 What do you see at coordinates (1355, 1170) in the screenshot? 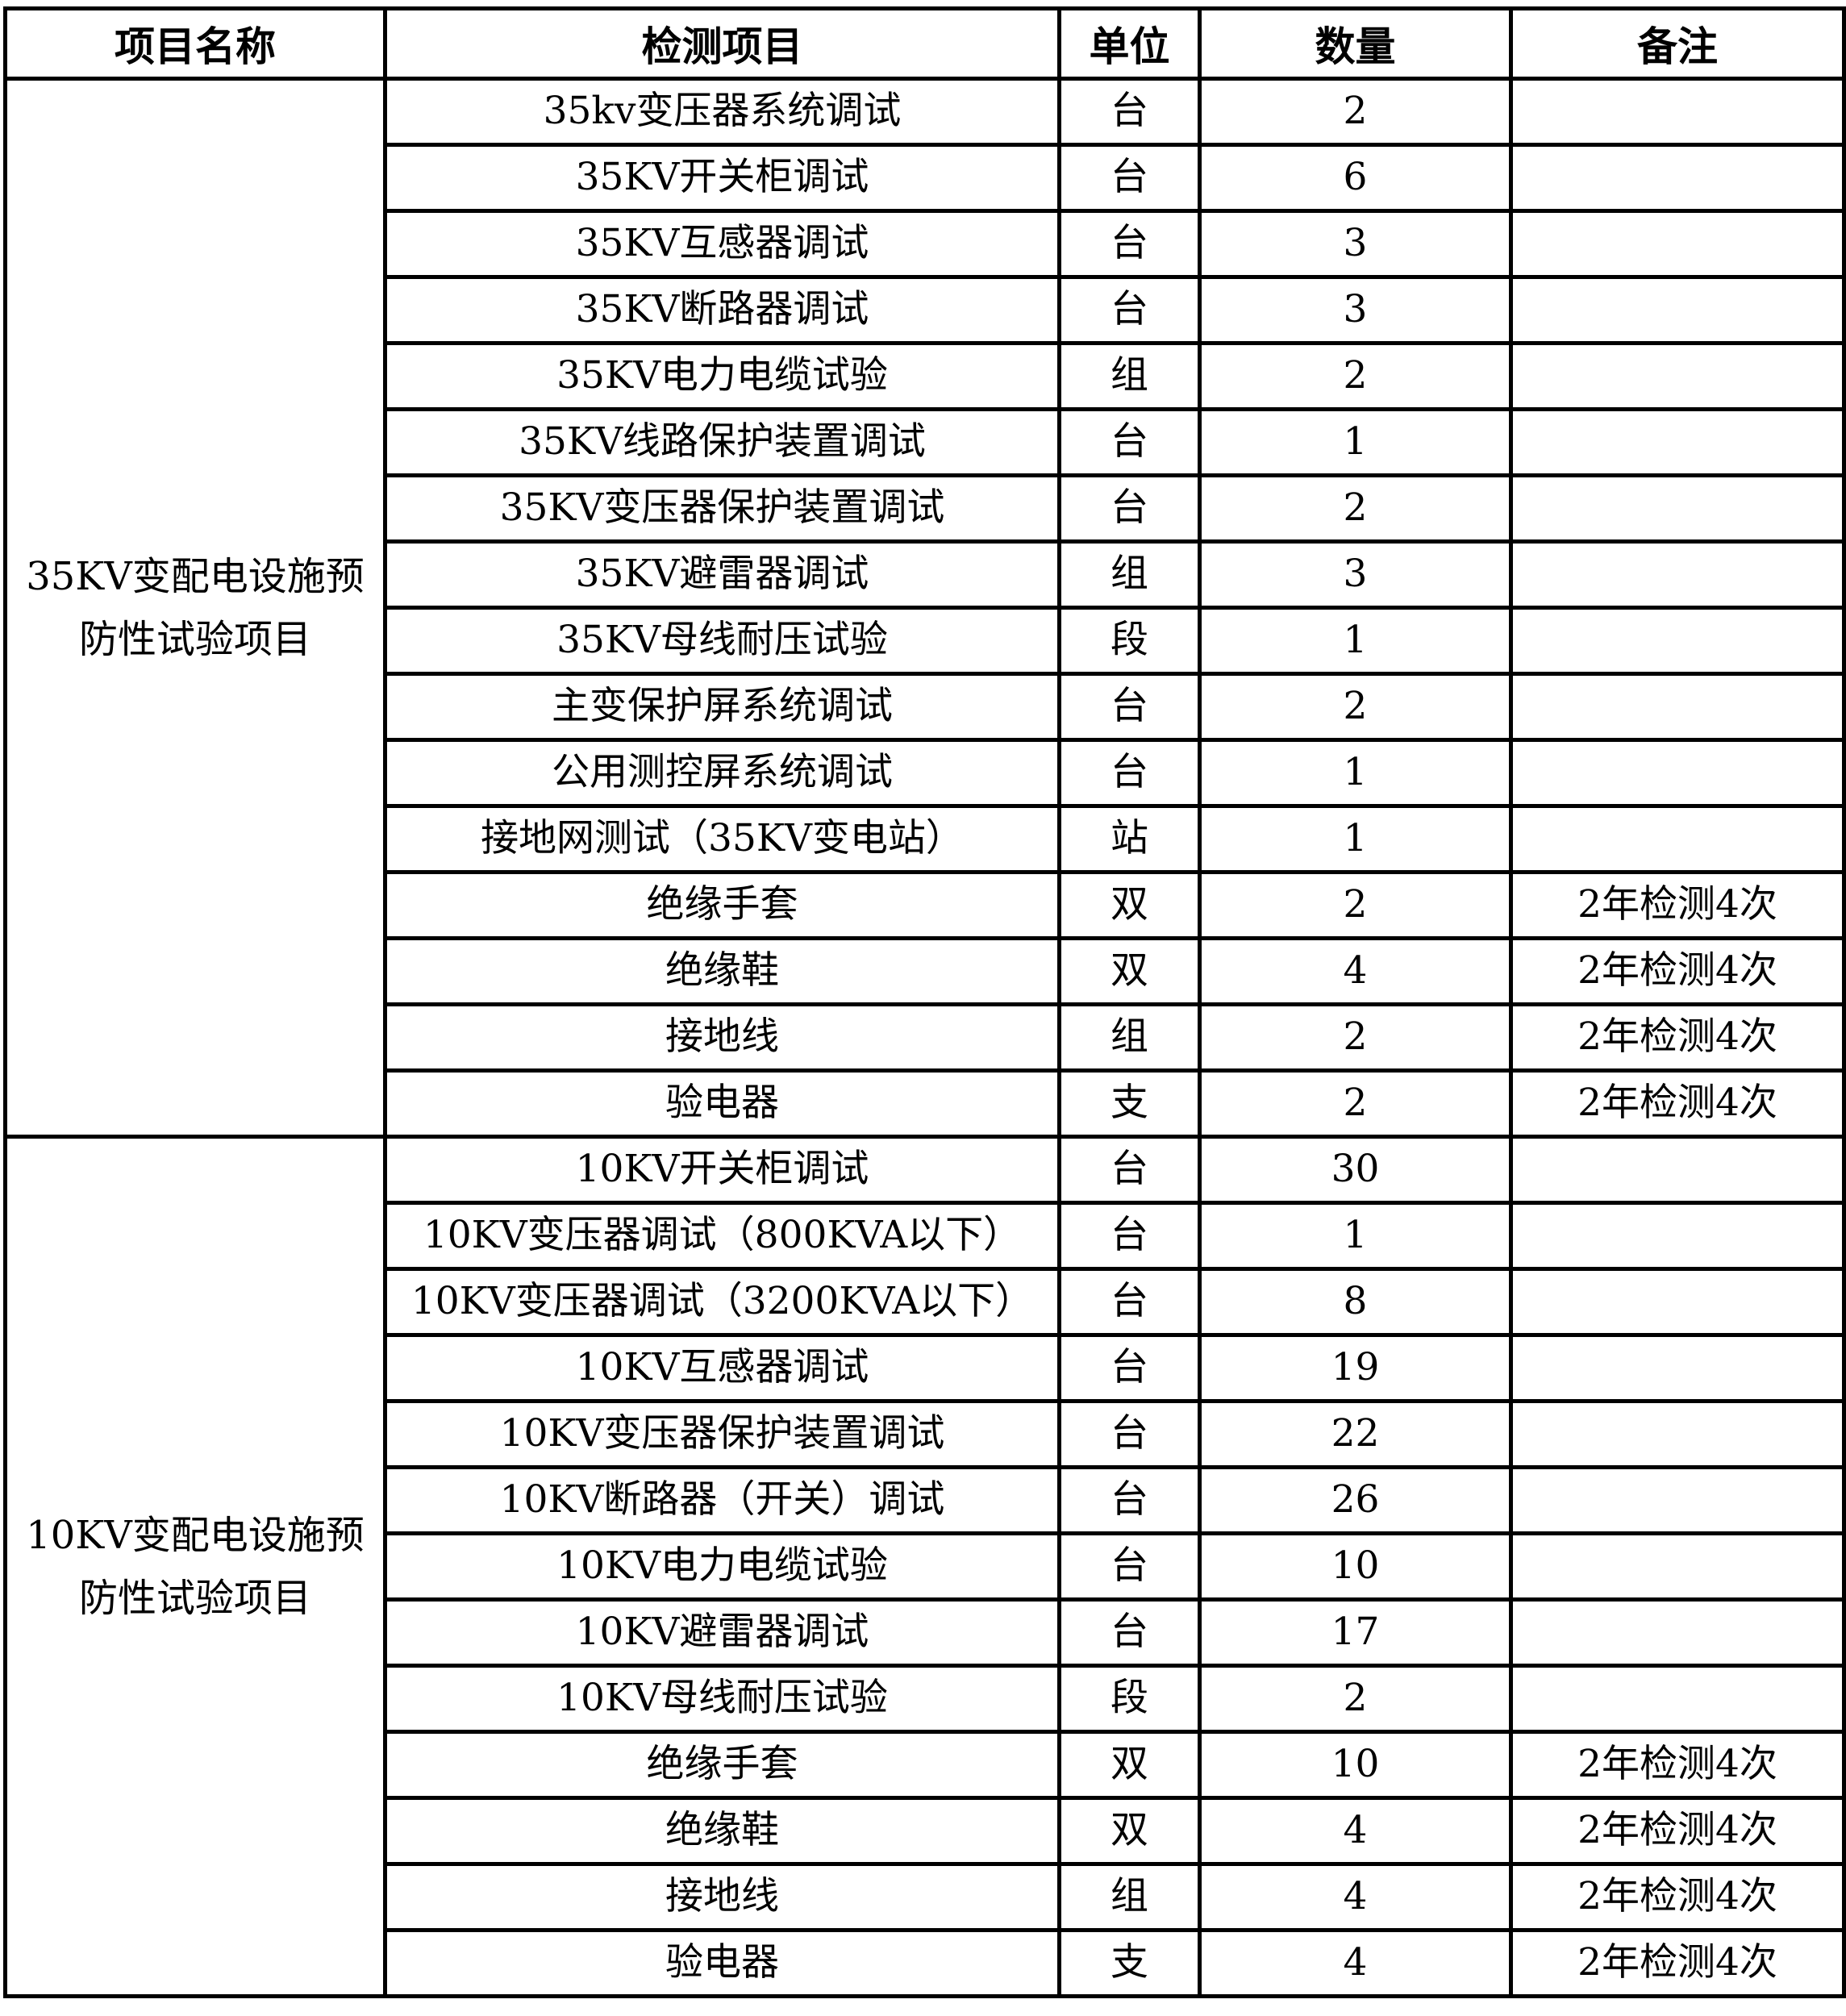
I see `quantity-cell: 30` at bounding box center [1355, 1170].